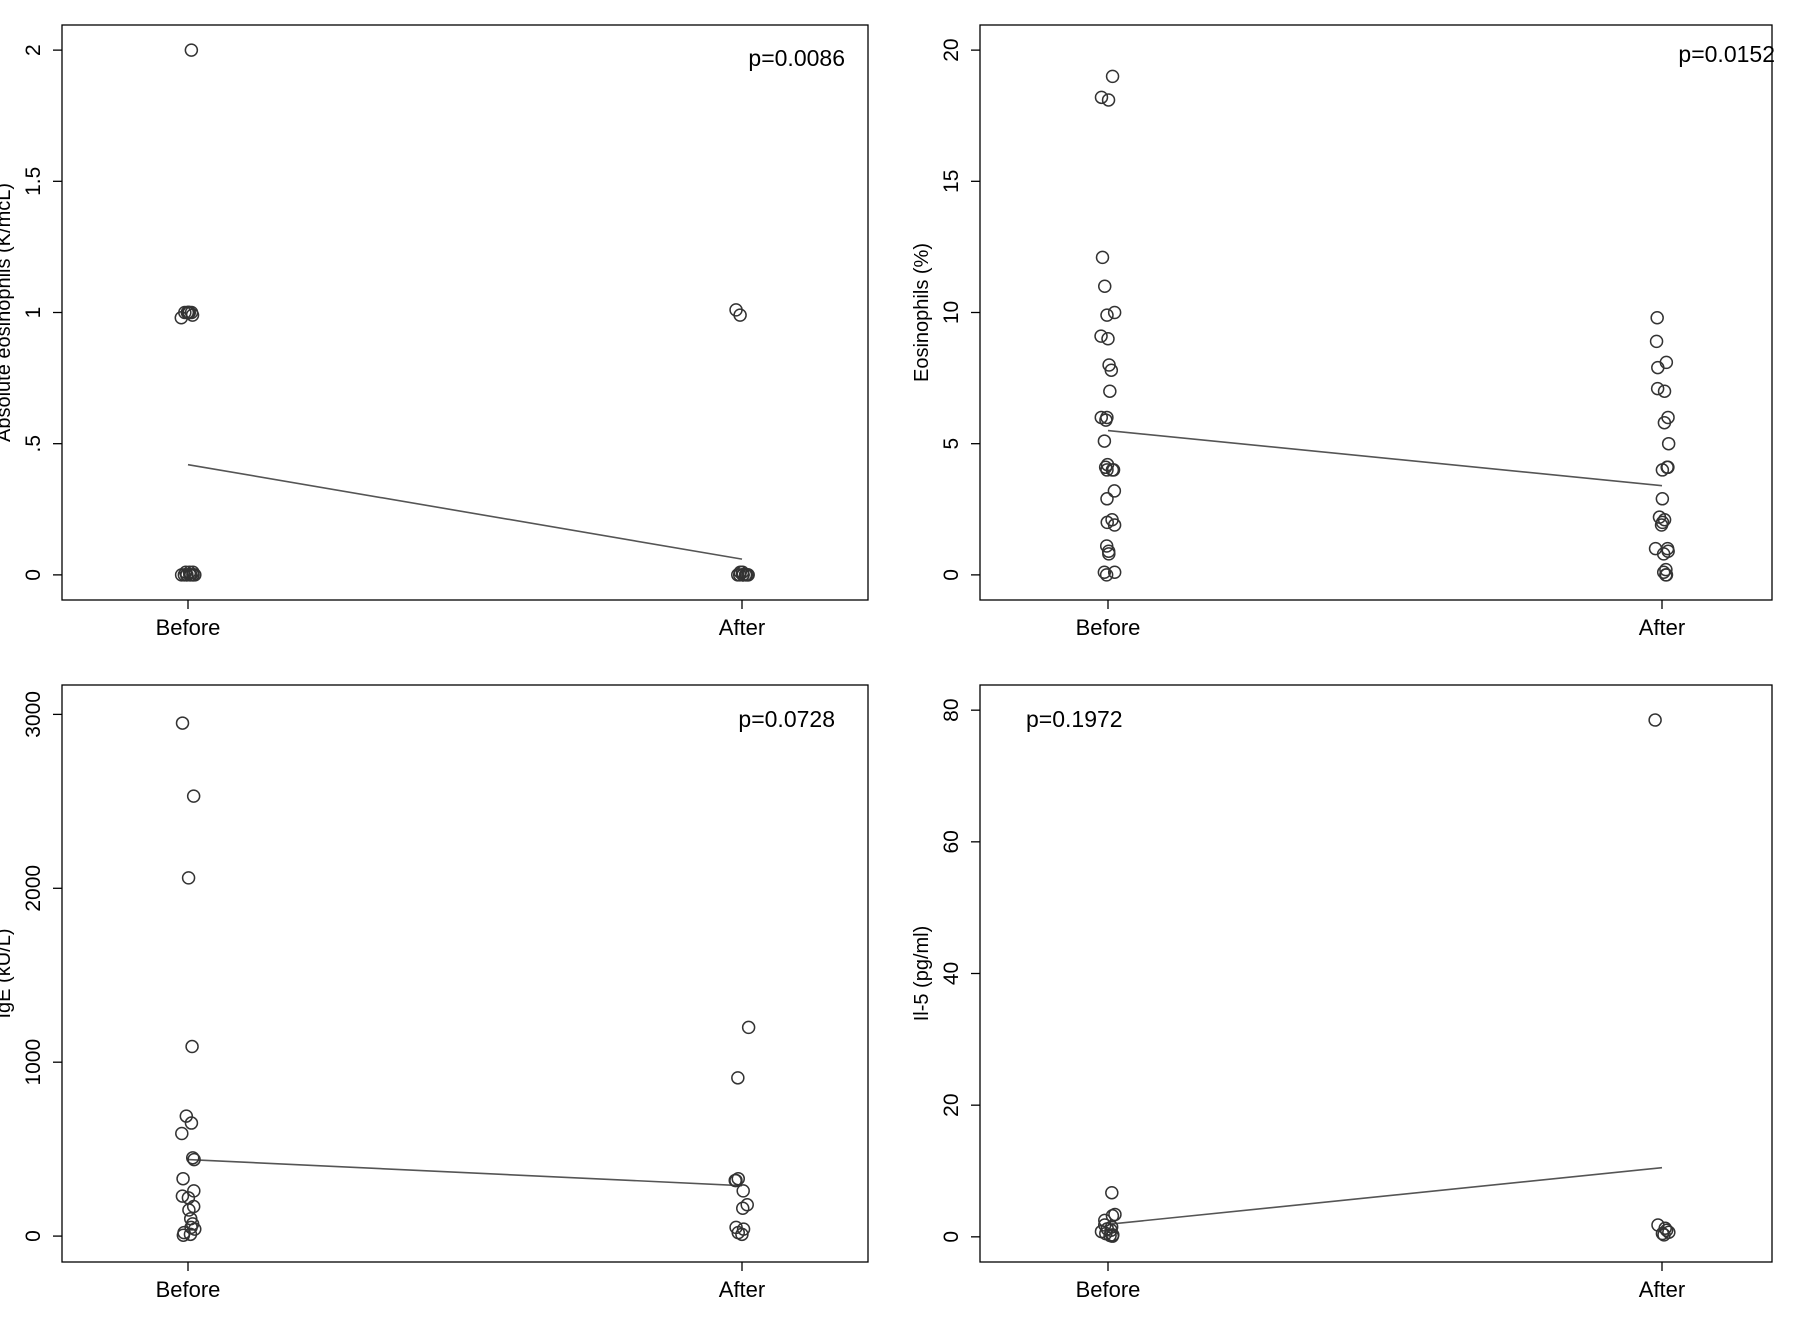  What do you see at coordinates (951, 973) in the screenshot?
I see `y-tick-label: 40` at bounding box center [951, 973].